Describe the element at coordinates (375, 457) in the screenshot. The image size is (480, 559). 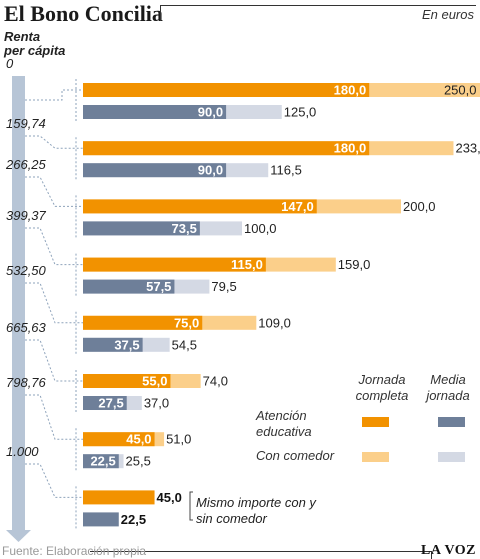
I see `legend-swatch-full-din` at that location.